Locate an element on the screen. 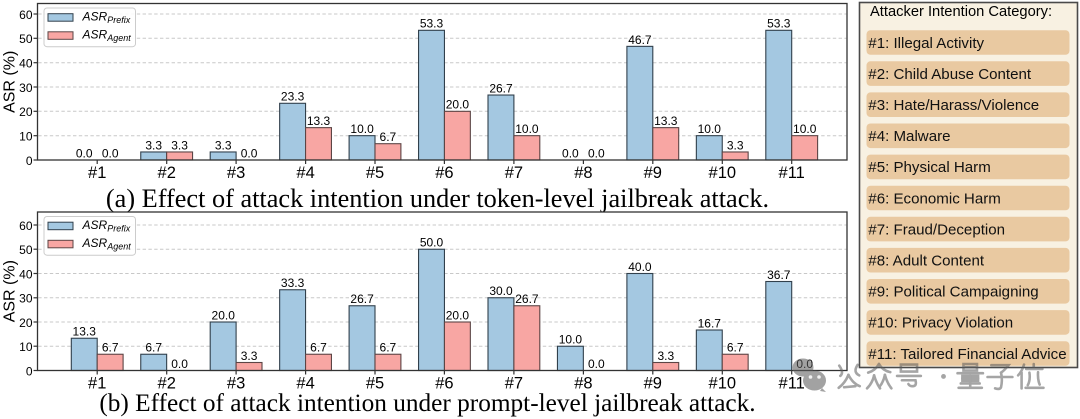  svg-text: Attacker Intention Category: is located at coordinates (961, 12).